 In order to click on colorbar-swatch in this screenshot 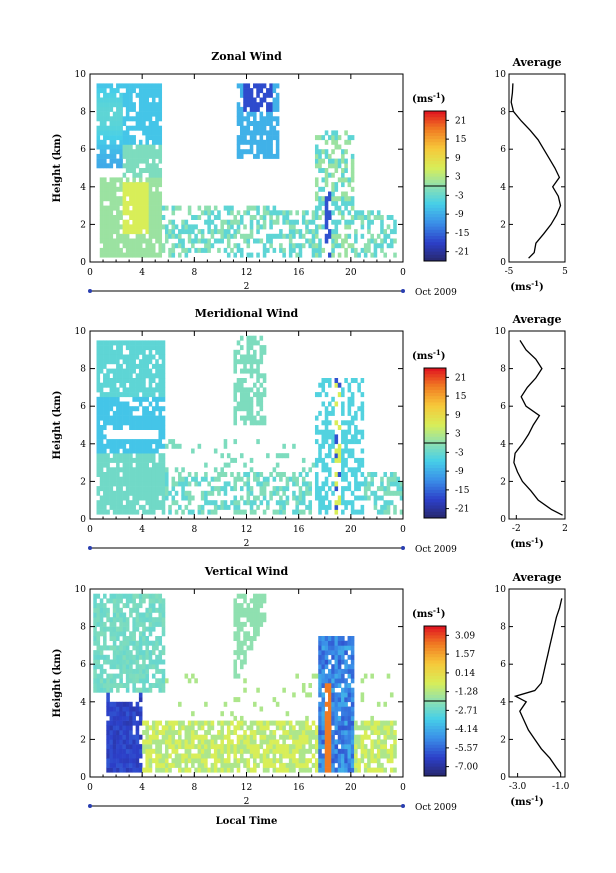, I will do `click(435, 731)`.